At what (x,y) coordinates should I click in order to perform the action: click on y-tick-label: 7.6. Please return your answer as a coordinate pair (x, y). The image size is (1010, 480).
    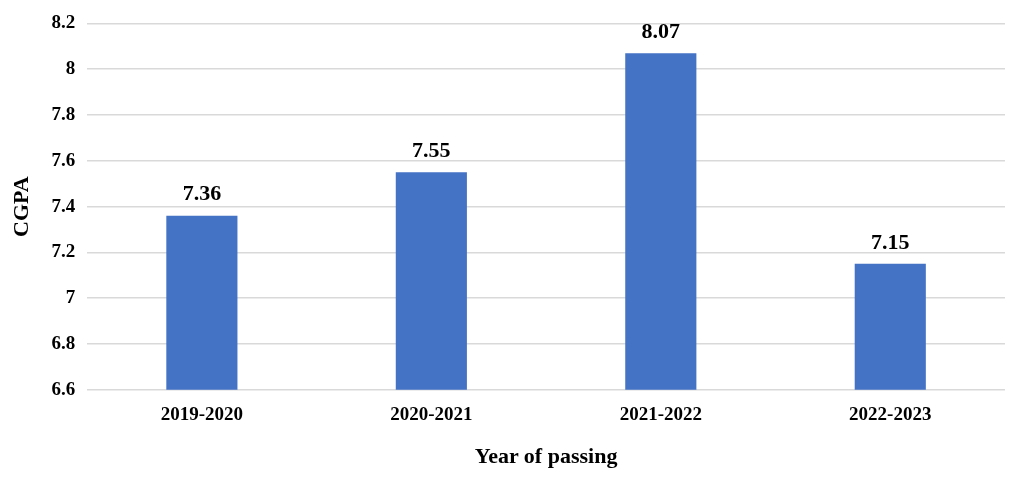
    Looking at the image, I should click on (63, 159).